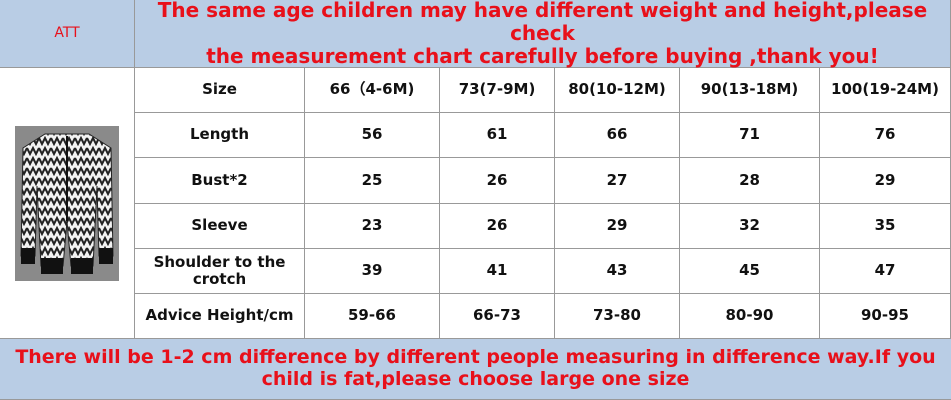 The image size is (951, 400). What do you see at coordinates (372, 271) in the screenshot?
I see `table-cell: 39` at bounding box center [372, 271].